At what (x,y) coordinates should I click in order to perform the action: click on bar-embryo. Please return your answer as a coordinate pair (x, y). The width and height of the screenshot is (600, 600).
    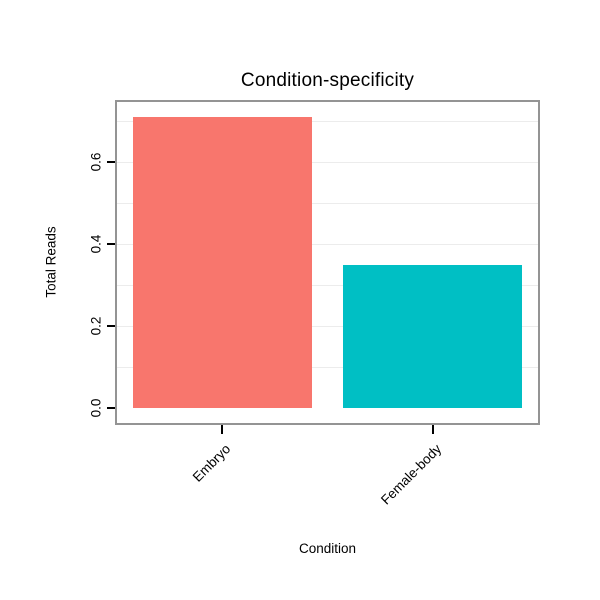
    Looking at the image, I should click on (222, 262).